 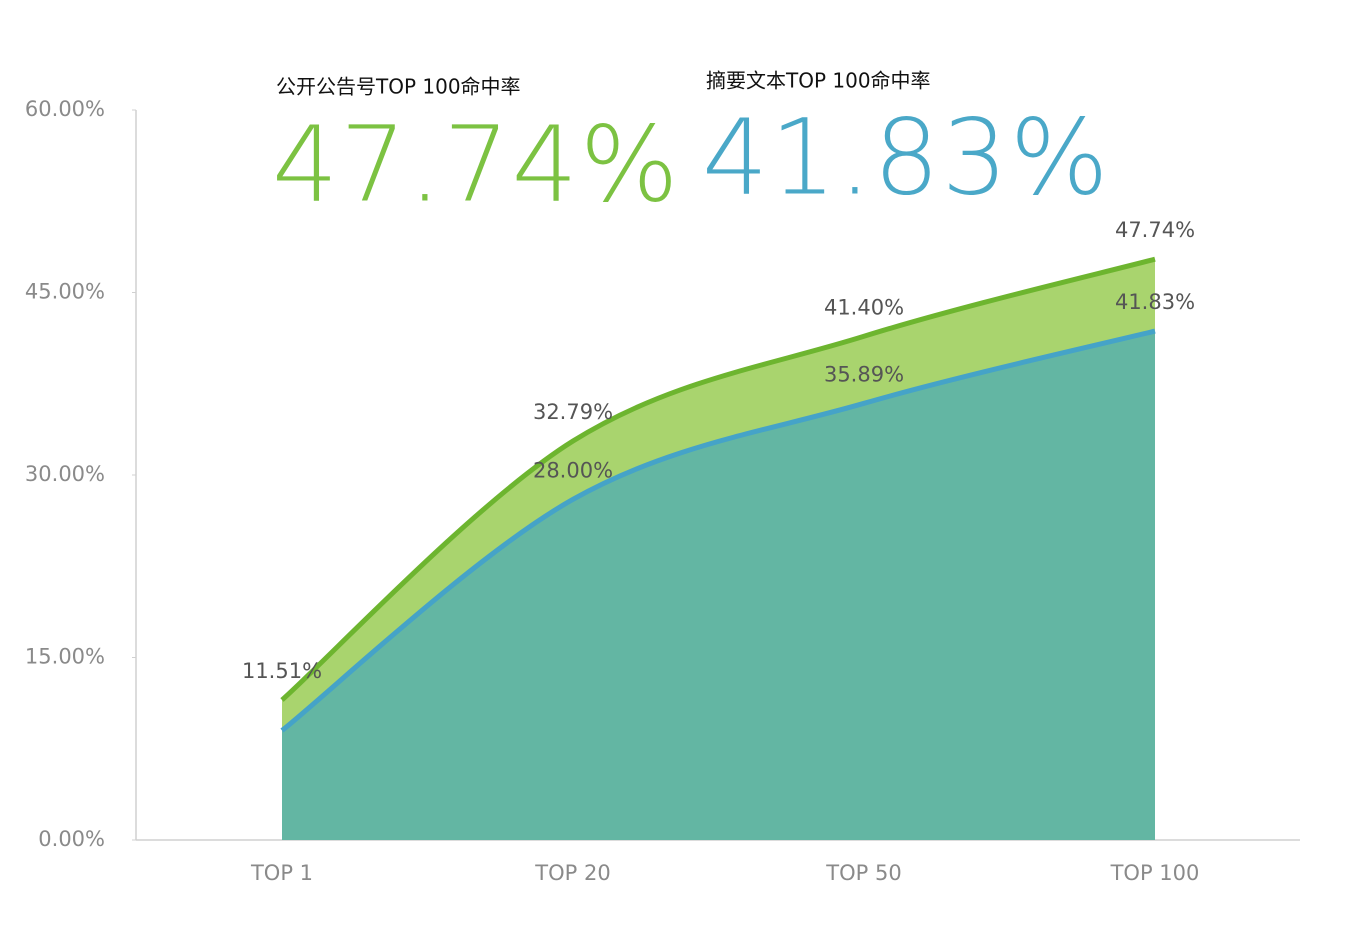 What do you see at coordinates (398, 87) in the screenshot?
I see `headline-caption: 公开公告号TOP 100命中率` at bounding box center [398, 87].